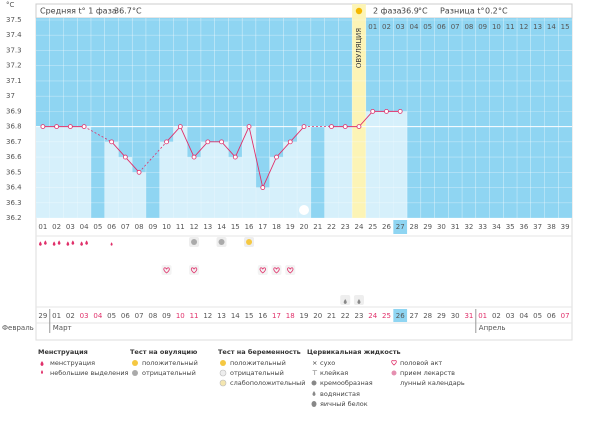 Image resolution: width=600 pixels, height=426 pixels. I want to click on legend-item: лунный календарь, so click(432, 383).